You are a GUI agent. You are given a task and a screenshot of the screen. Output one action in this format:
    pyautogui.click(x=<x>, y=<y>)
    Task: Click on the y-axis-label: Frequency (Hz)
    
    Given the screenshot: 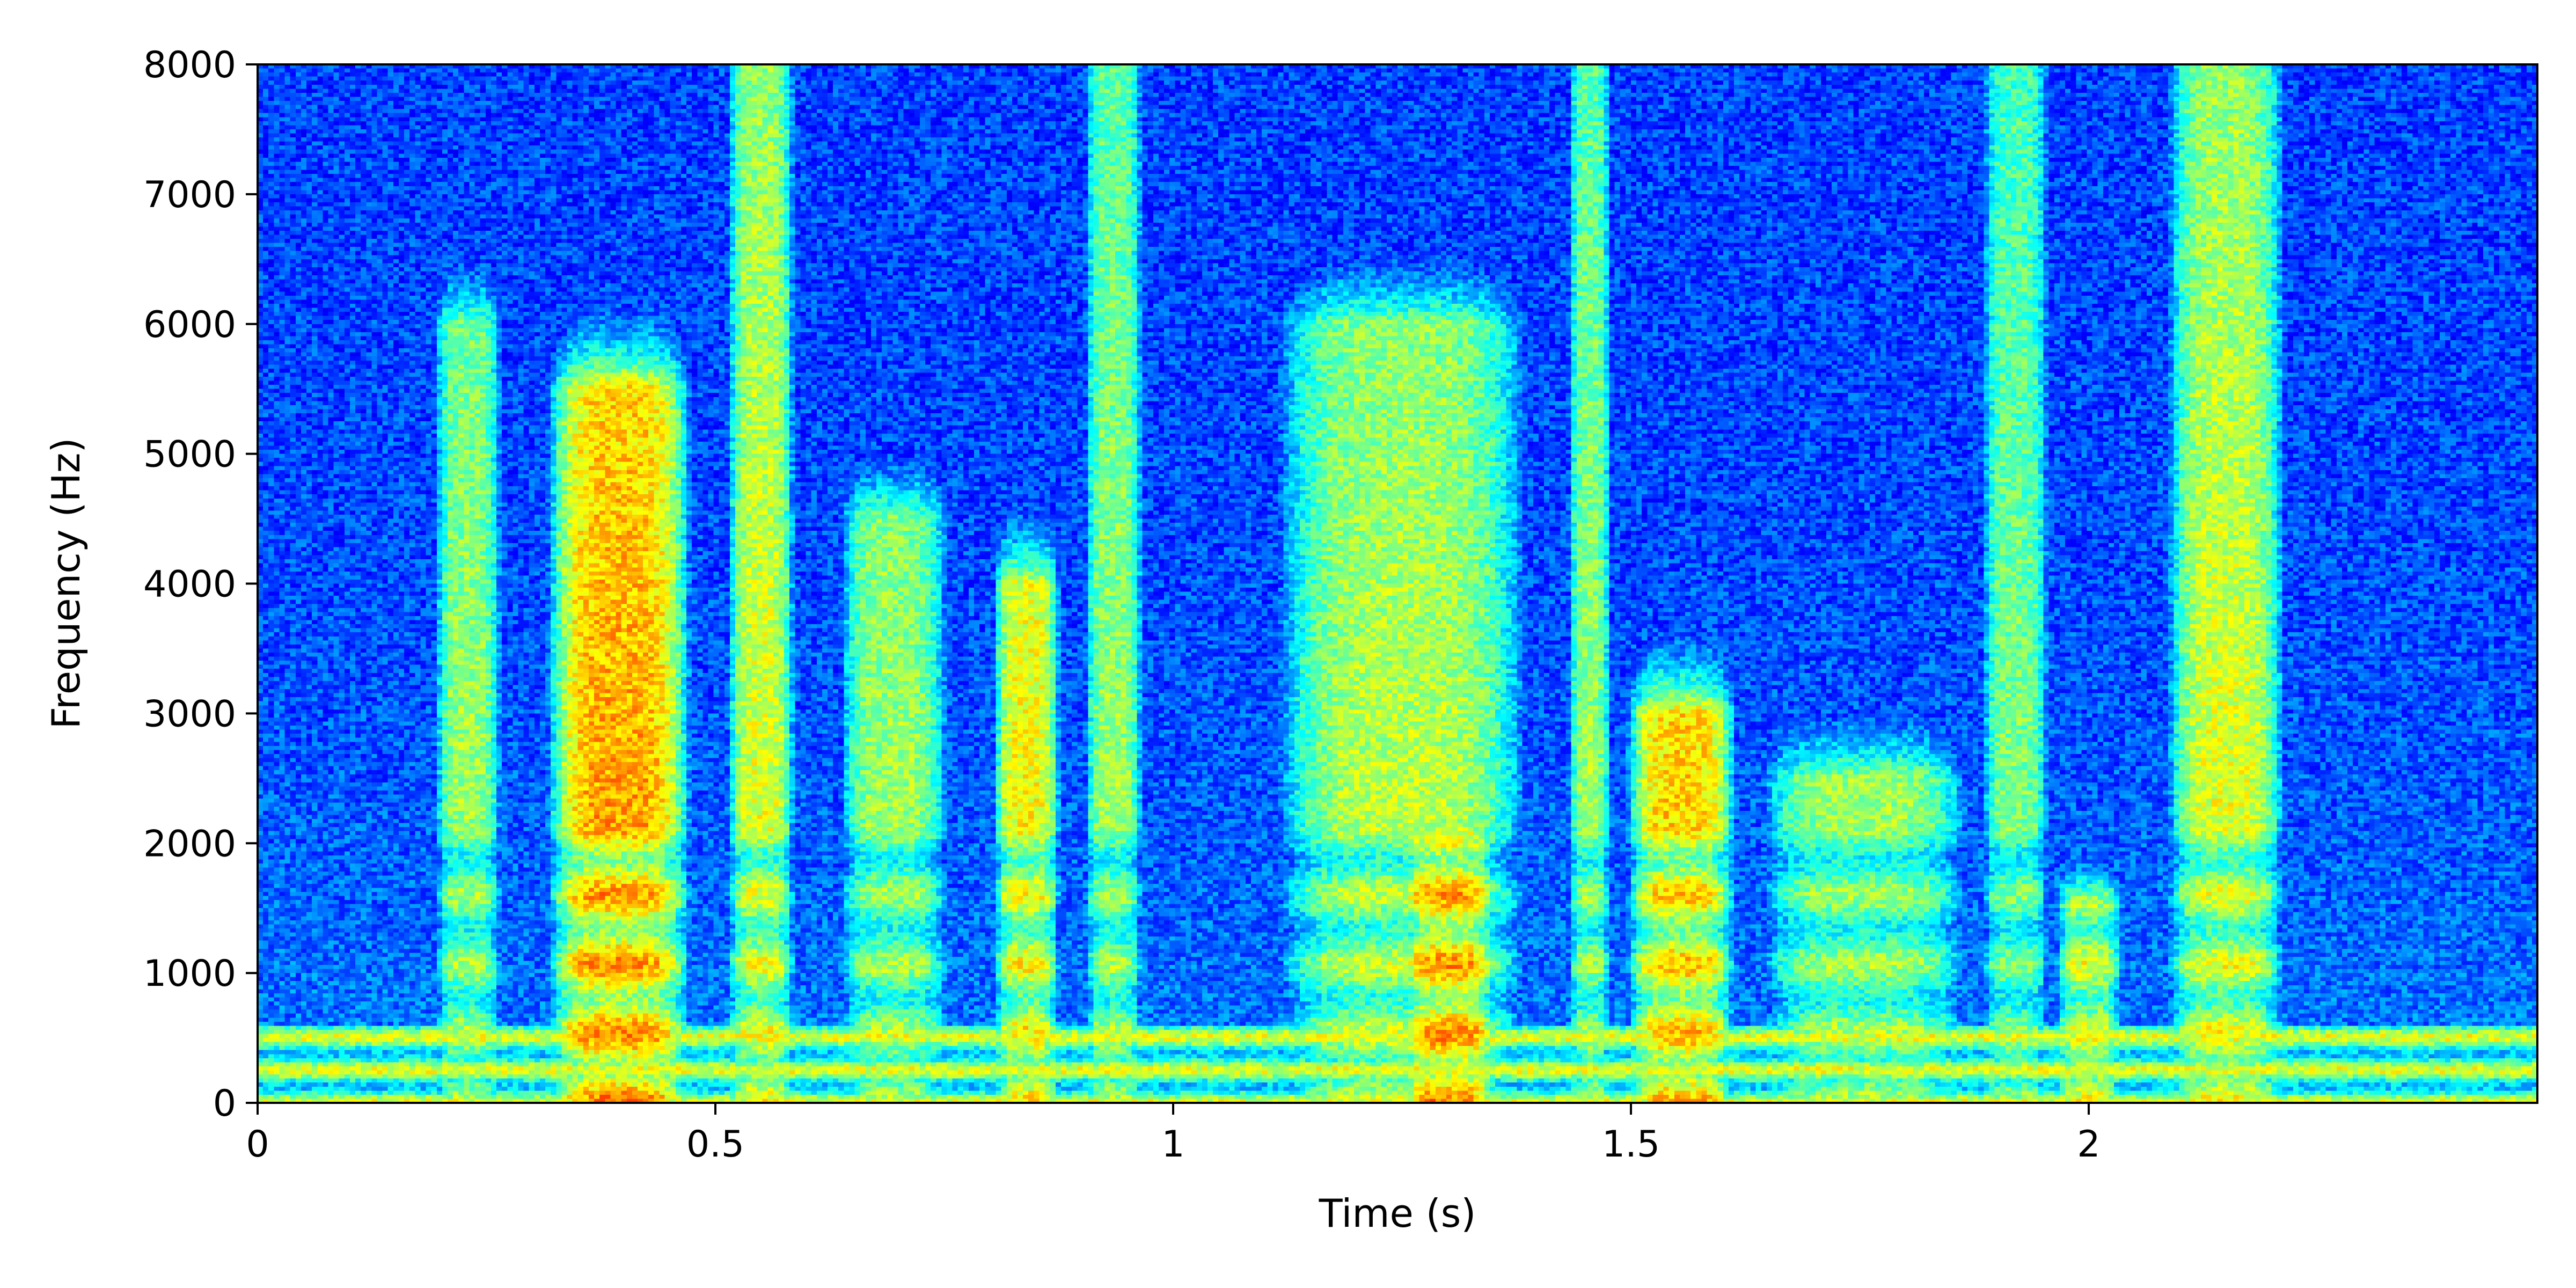 What is the action you would take?
    pyautogui.click(x=66, y=583)
    